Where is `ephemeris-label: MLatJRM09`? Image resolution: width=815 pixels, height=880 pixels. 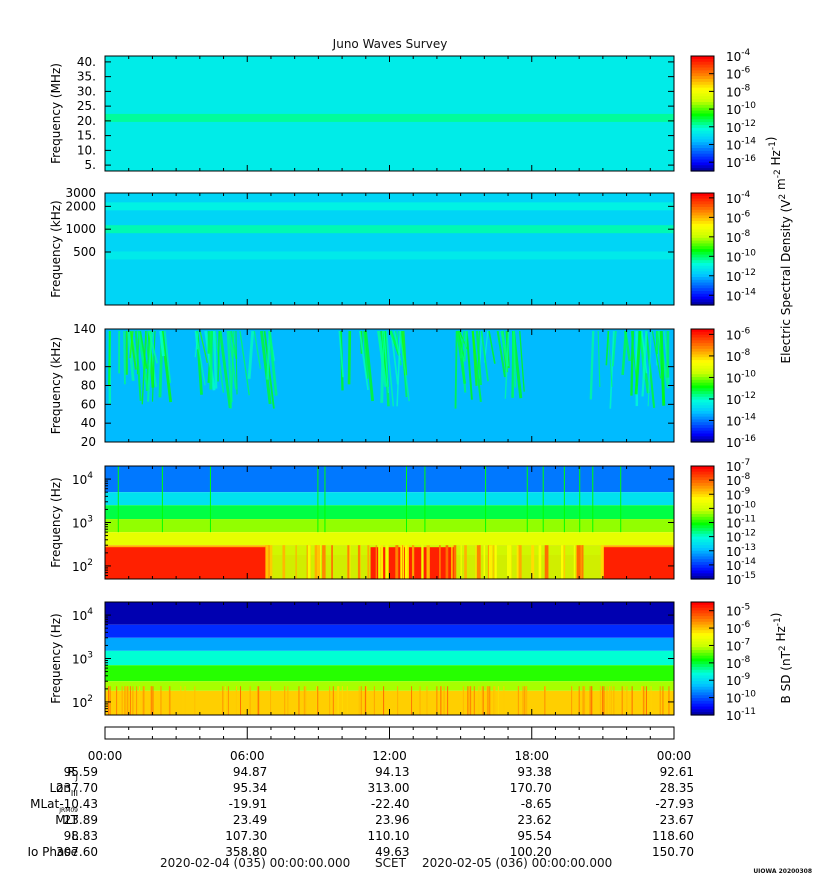 ephemeris-label: MLatJRM09 is located at coordinates (54, 805).